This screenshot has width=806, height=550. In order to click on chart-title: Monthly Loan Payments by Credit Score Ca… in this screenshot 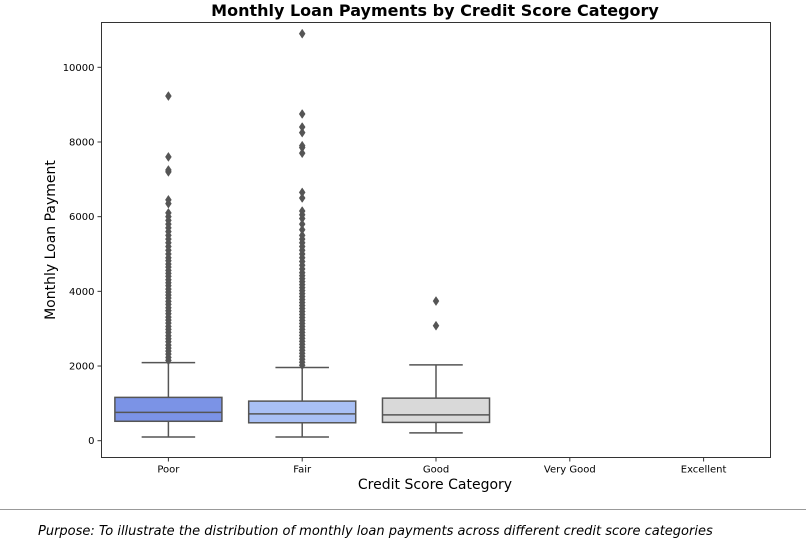, I will do `click(435, 10)`.